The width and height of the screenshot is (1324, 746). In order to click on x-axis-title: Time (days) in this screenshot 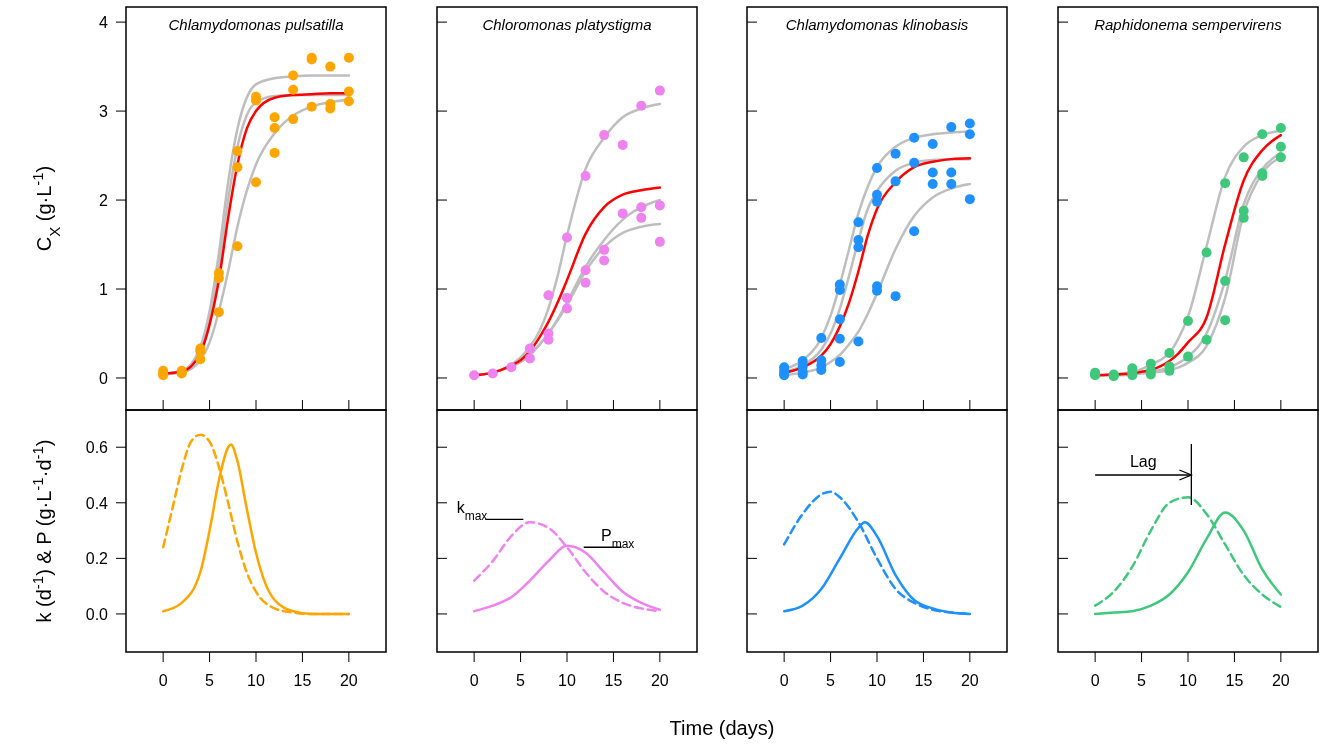, I will do `click(722, 728)`.